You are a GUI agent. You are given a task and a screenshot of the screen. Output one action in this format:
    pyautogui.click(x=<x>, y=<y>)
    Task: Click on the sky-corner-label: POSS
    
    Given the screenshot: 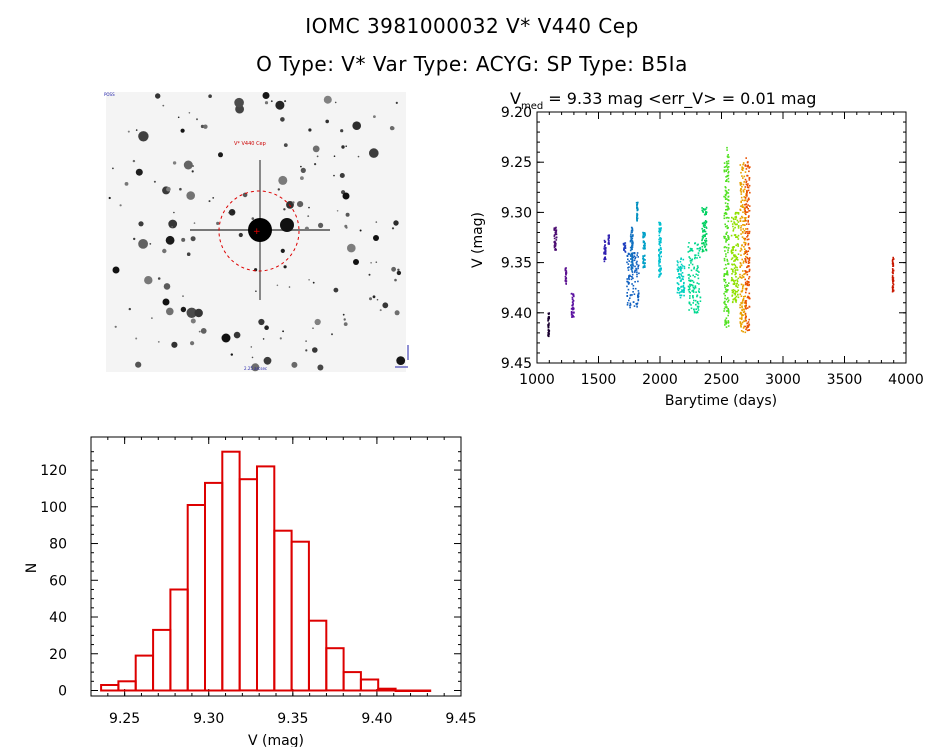 What is the action you would take?
    pyautogui.click(x=109, y=94)
    